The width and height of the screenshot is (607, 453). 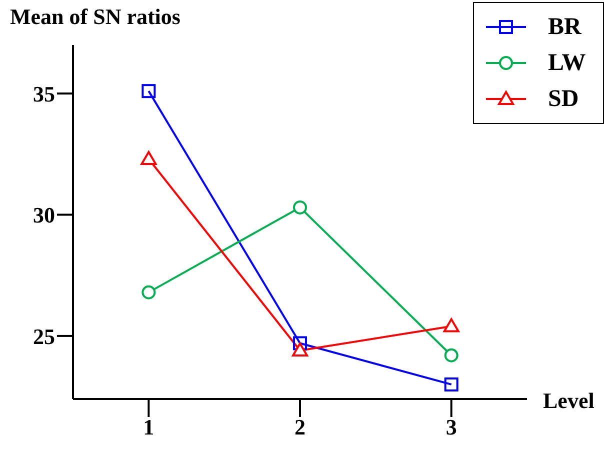 I want to click on legend-label: SD, so click(x=563, y=99).